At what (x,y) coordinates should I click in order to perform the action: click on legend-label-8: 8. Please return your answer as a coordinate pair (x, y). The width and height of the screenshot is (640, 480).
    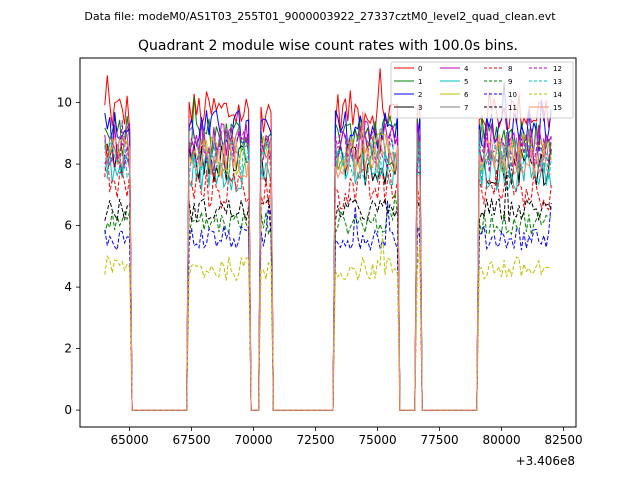
    Looking at the image, I should click on (510, 69).